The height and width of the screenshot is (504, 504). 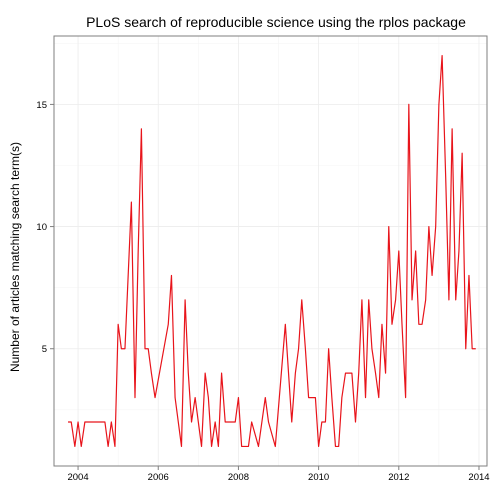 I want to click on x-tick-label: 2008, so click(x=238, y=477).